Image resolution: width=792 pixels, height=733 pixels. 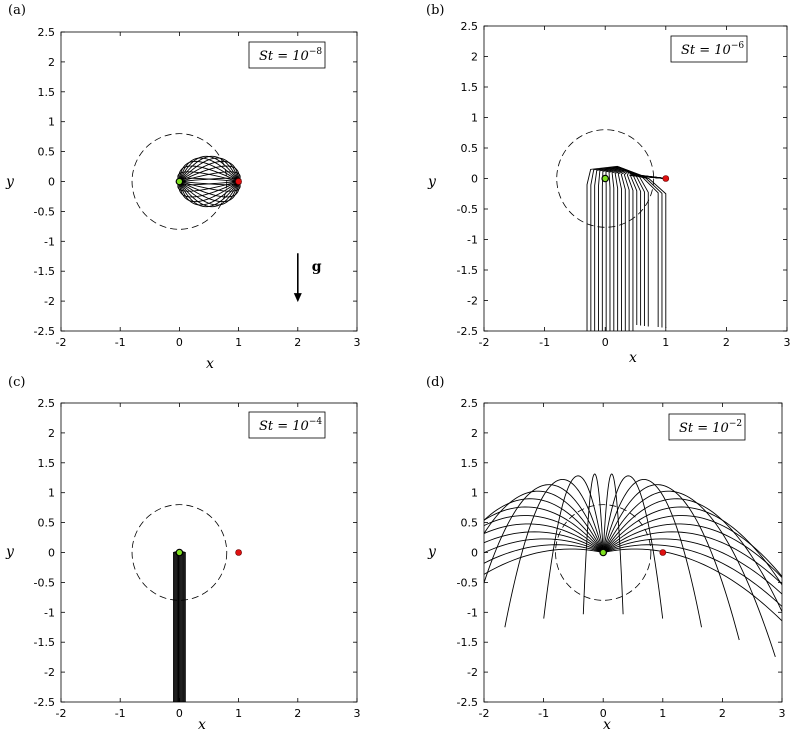 What do you see at coordinates (61, 713) in the screenshot?
I see `x-tick-label: -2` at bounding box center [61, 713].